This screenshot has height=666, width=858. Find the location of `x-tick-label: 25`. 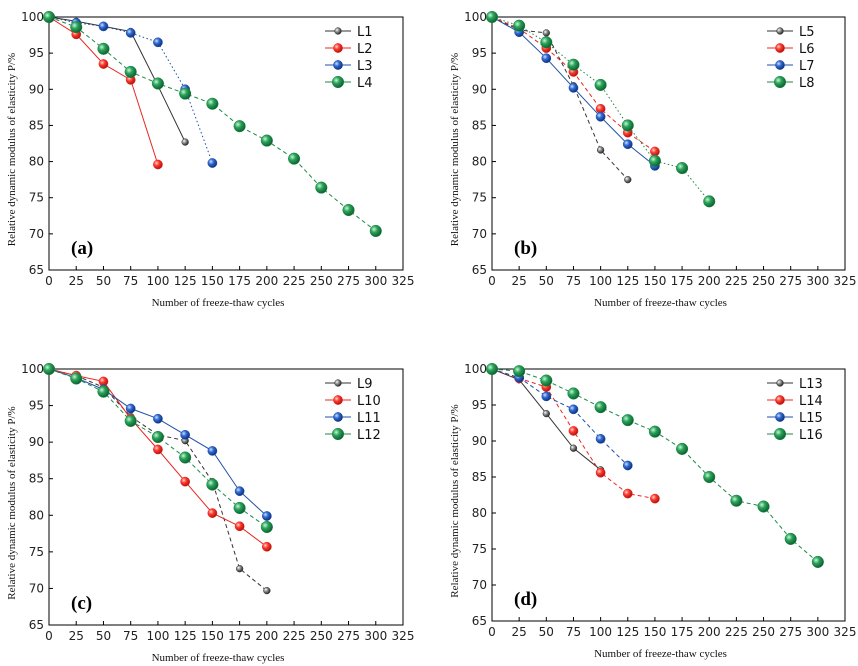

x-tick-label: 25 is located at coordinates (519, 632).